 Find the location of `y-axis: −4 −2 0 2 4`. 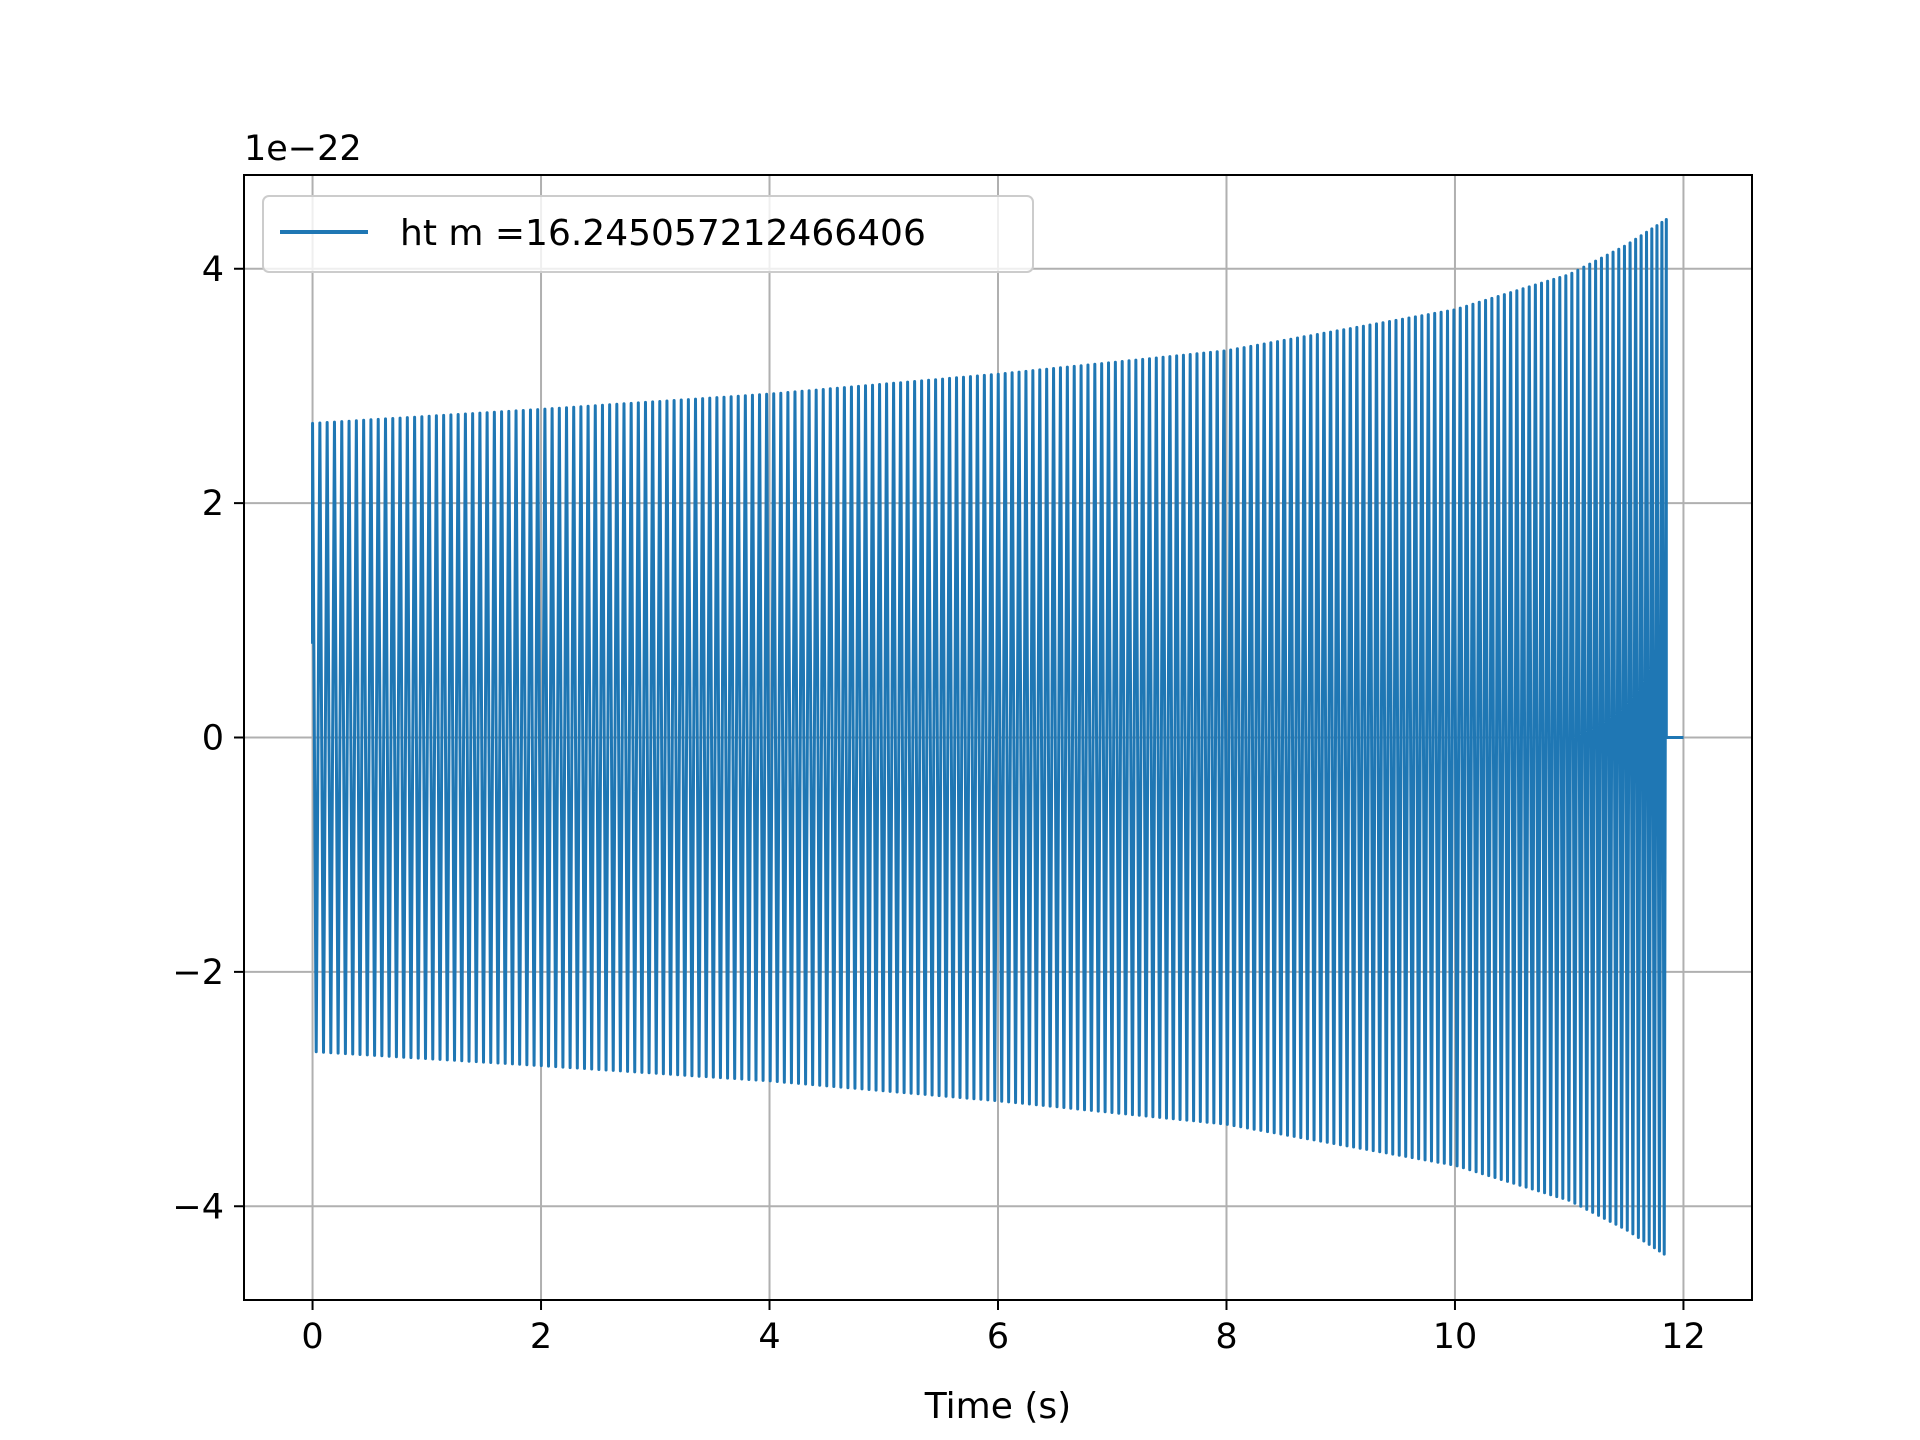

y-axis: −4 −2 0 2 4 is located at coordinates (208, 738).